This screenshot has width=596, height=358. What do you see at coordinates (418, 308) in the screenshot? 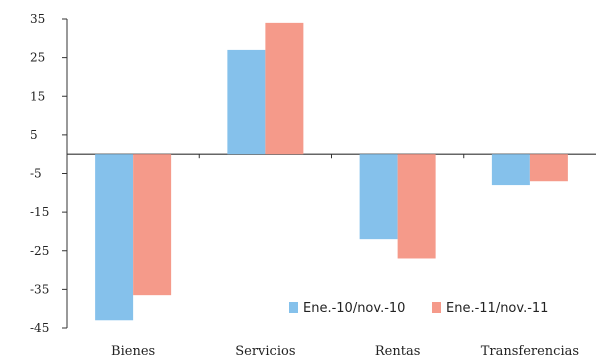
I see `legend: Ene.-10/nov.-10 Ene.-11/nov.-11` at bounding box center [418, 308].